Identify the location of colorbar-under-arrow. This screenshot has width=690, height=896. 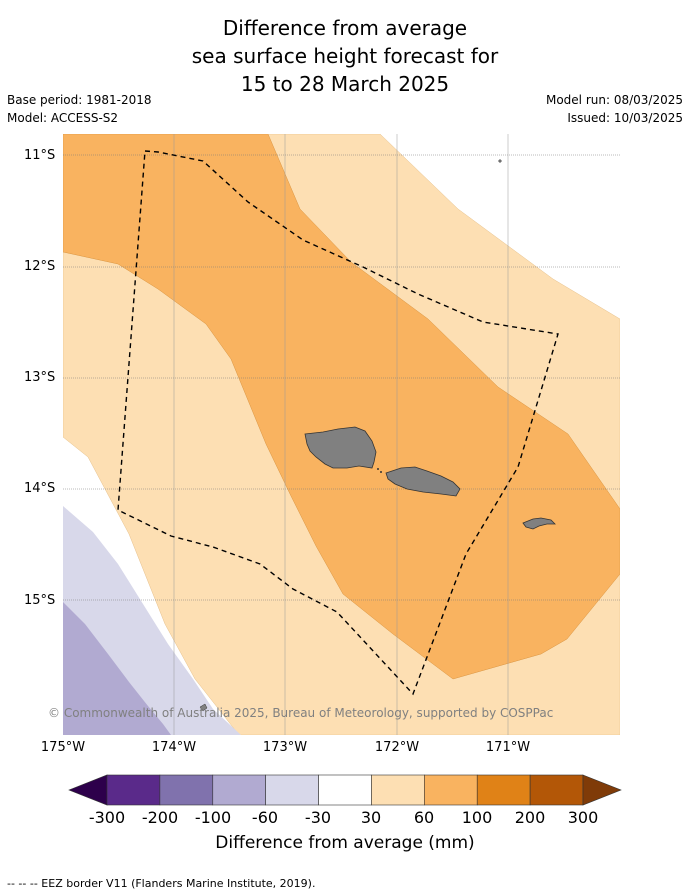
(88, 790).